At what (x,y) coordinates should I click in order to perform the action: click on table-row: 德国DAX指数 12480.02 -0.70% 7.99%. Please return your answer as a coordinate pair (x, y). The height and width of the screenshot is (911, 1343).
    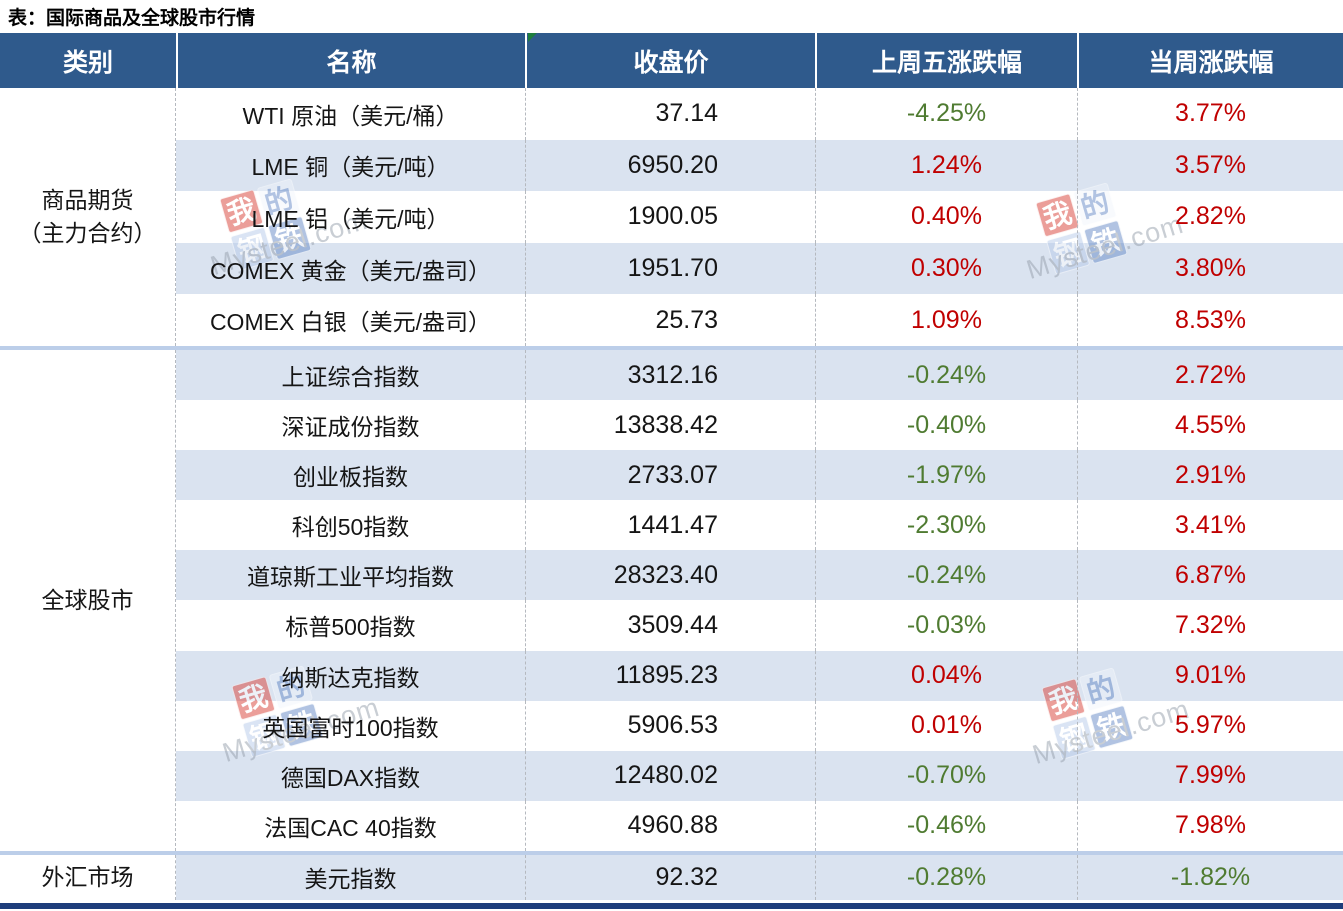
    Looking at the image, I should click on (759, 775).